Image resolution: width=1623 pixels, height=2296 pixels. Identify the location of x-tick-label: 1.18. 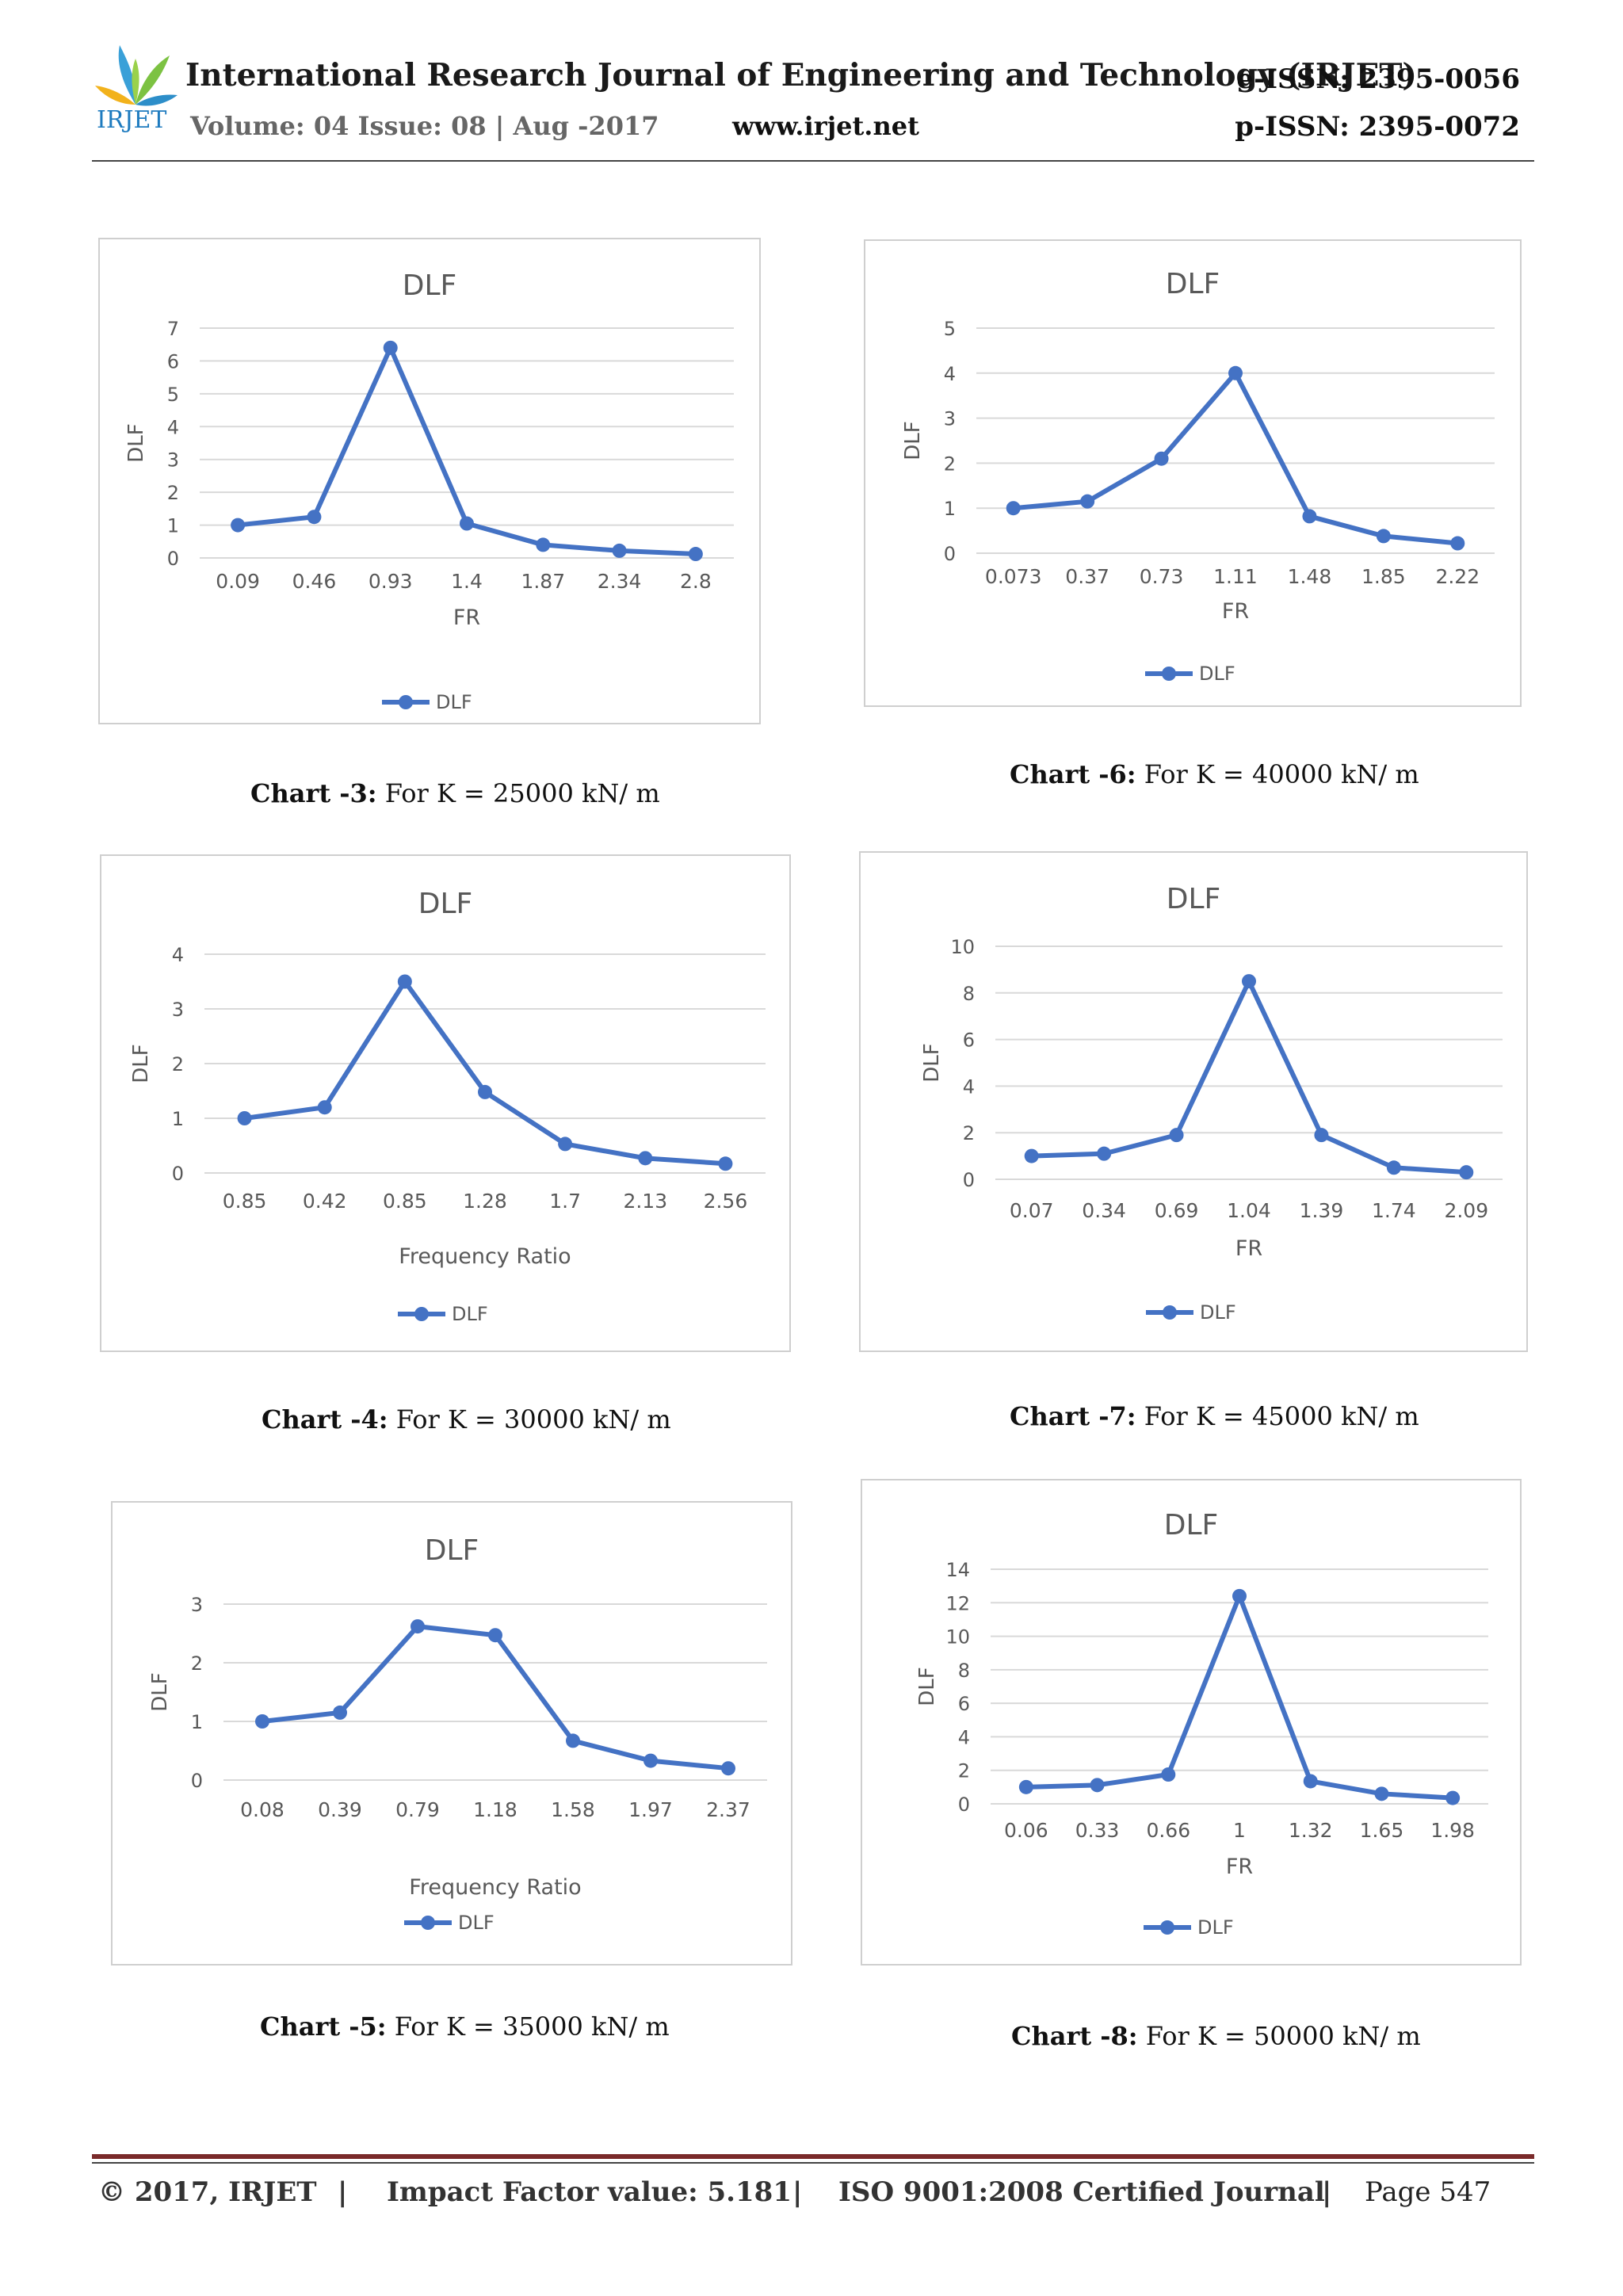
(495, 1809).